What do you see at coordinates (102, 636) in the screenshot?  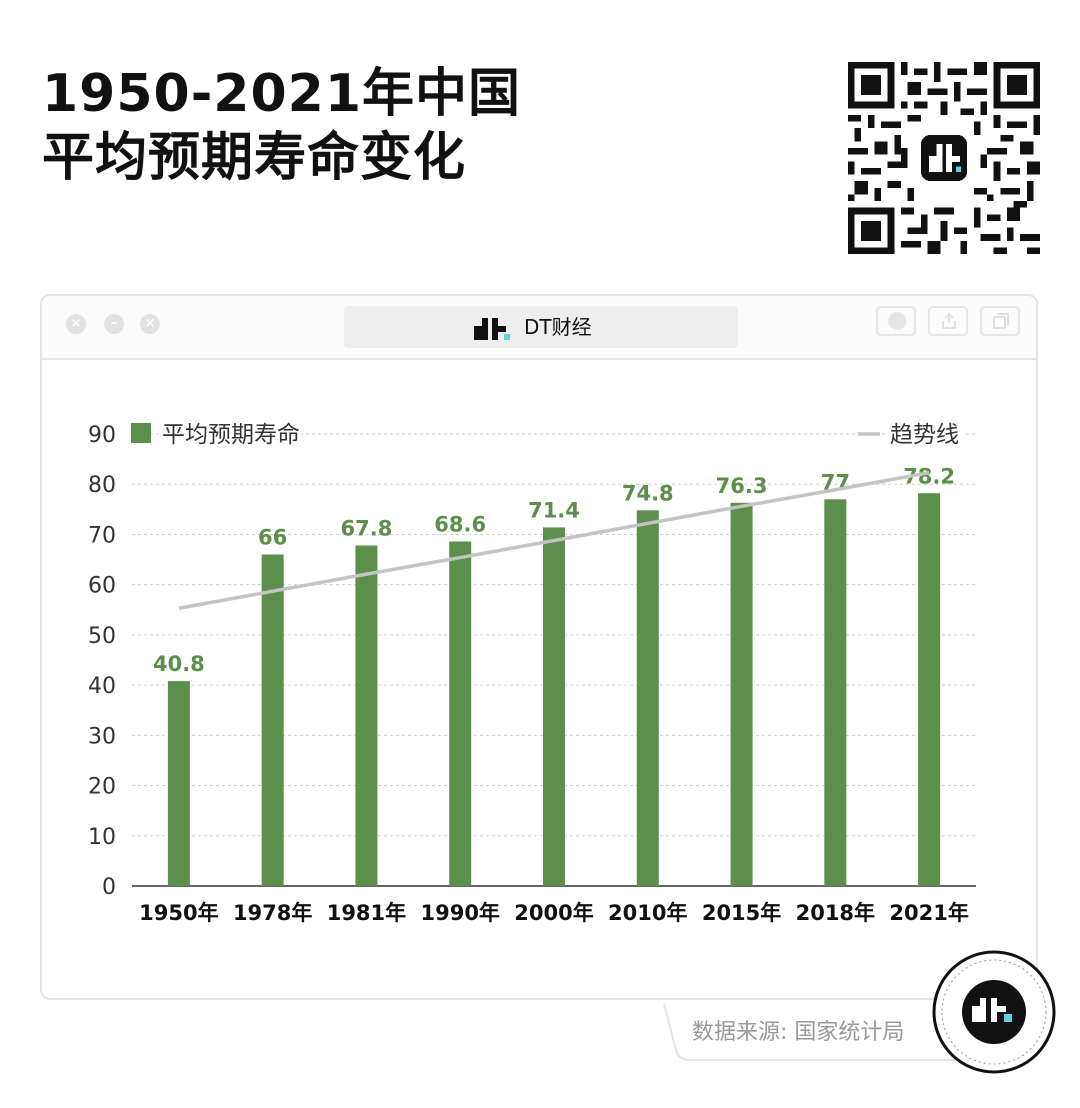 I see `y-tick-label: 50` at bounding box center [102, 636].